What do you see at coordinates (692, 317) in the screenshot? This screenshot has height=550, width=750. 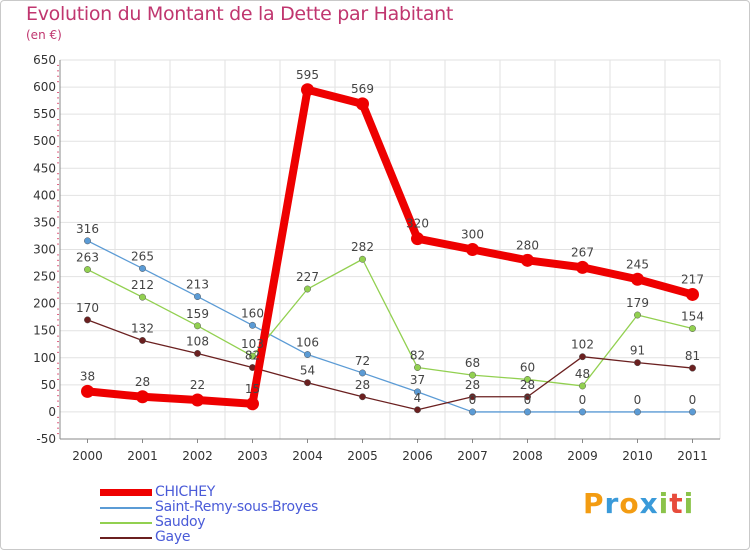 I see `data-label: 154` at bounding box center [692, 317].